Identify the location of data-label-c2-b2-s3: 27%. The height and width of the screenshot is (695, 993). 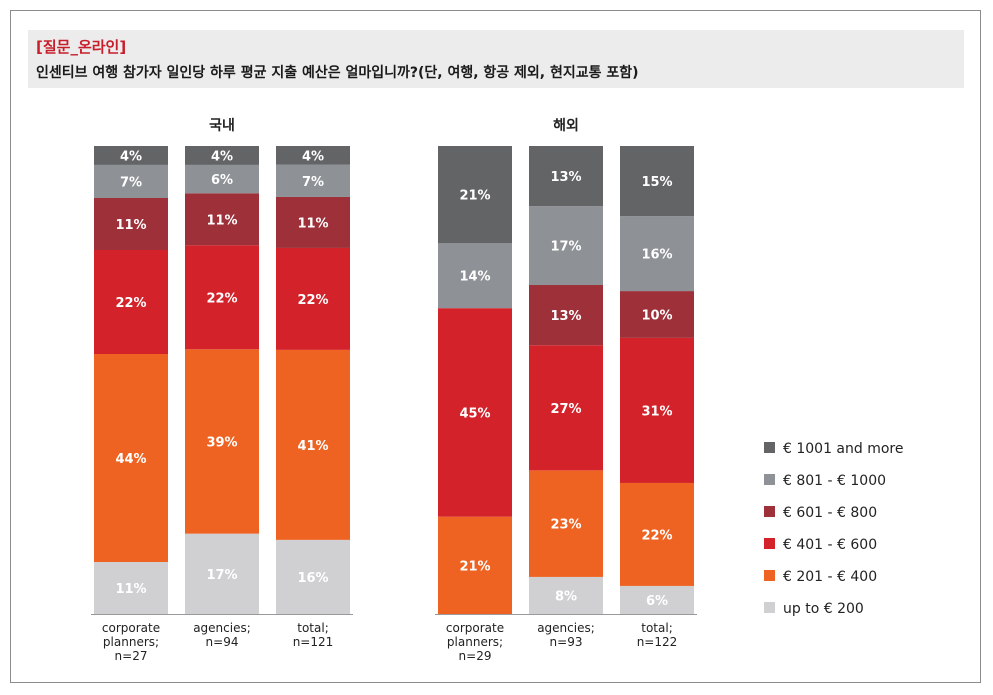
(565, 409).